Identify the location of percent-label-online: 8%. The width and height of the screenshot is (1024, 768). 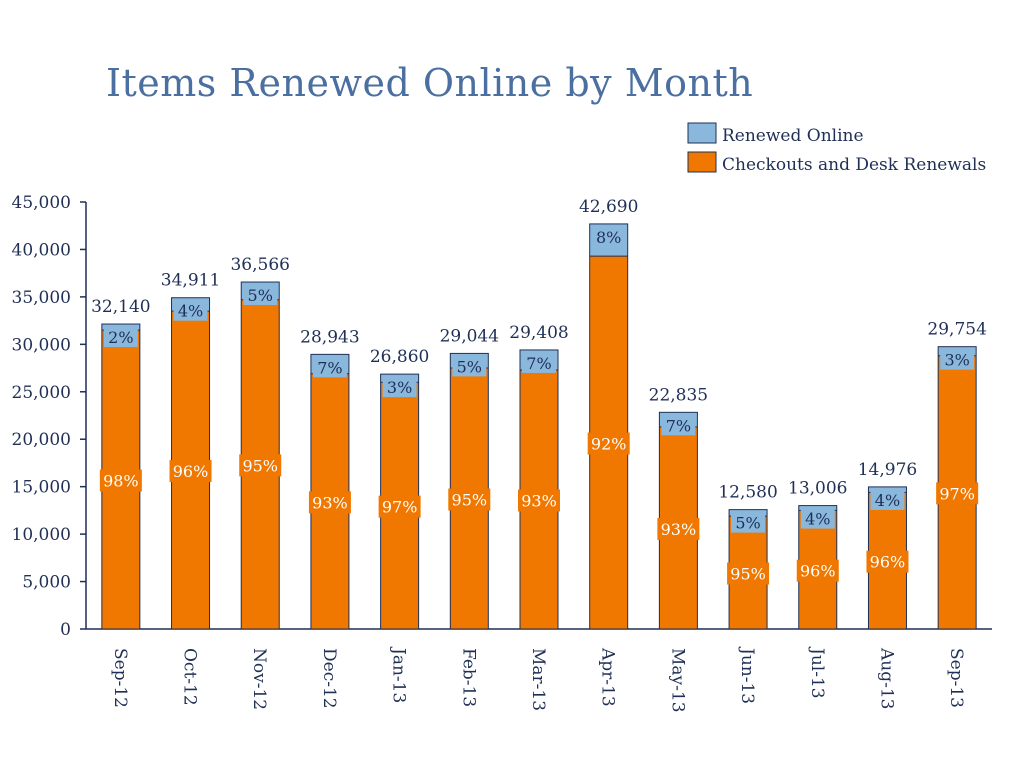
(608, 237).